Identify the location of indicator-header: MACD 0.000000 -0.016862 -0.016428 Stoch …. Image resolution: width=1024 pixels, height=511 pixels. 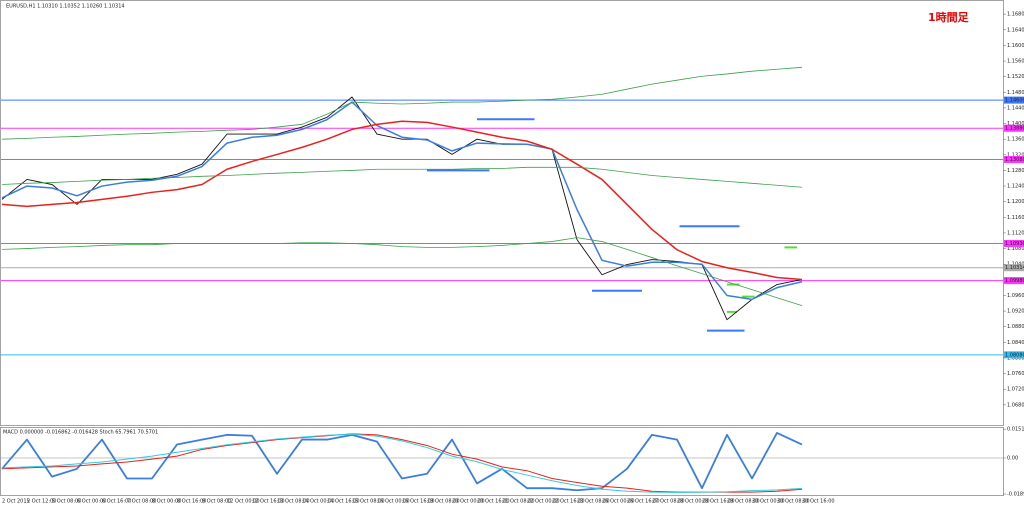
(80, 433).